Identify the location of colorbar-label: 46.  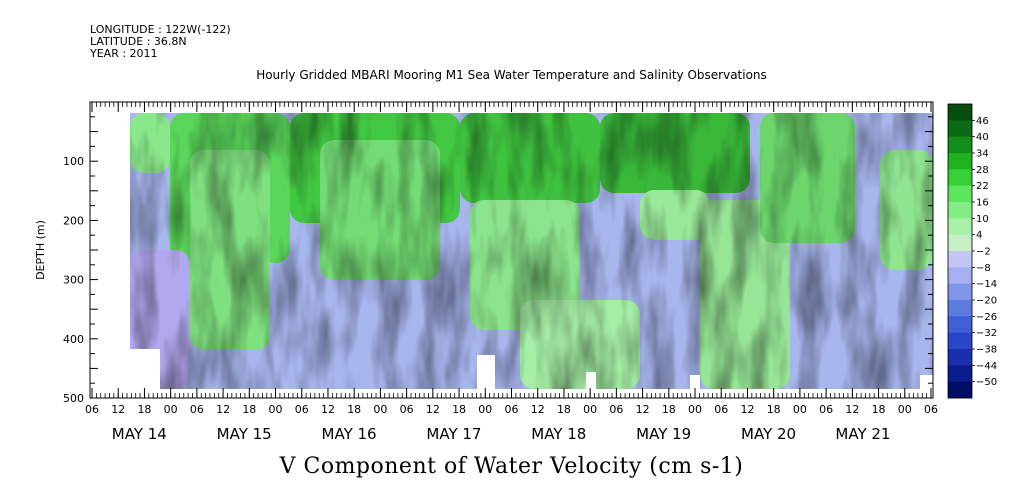
(982, 121).